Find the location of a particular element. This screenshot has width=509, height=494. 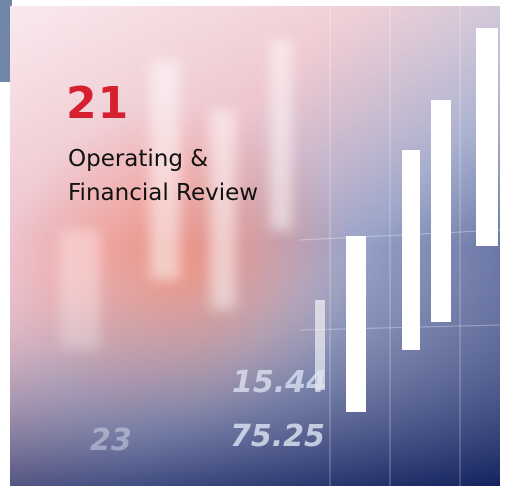

figures: 15.44 23 75.25 is located at coordinates (208, 411).